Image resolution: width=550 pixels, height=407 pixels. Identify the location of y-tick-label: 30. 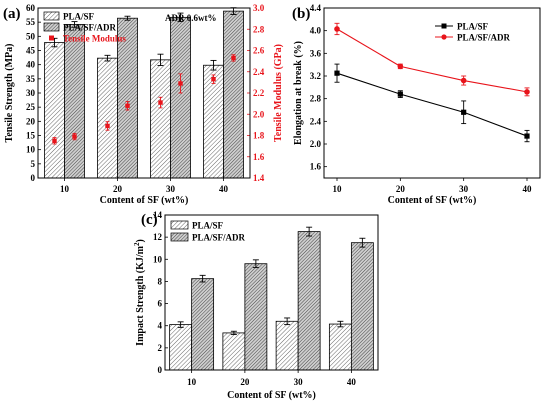
(31, 93).